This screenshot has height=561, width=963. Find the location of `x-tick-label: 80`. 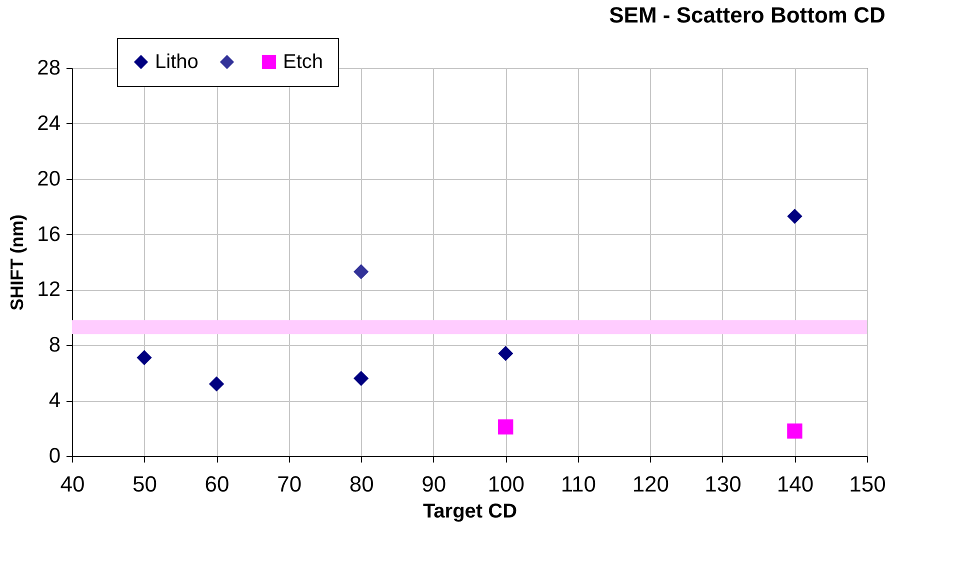

x-tick-label: 80 is located at coordinates (361, 484).